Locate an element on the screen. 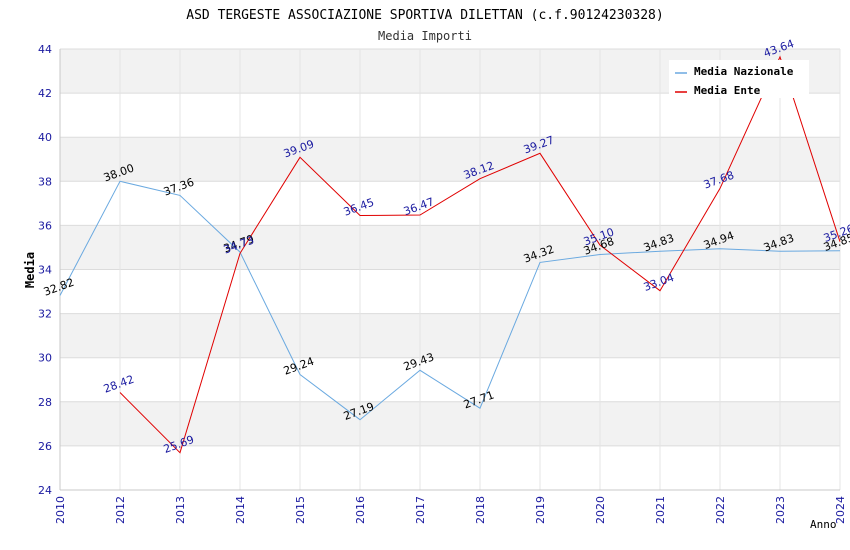 This screenshot has height=550, width=850. x-tick-label: 2020 is located at coordinates (600, 510).